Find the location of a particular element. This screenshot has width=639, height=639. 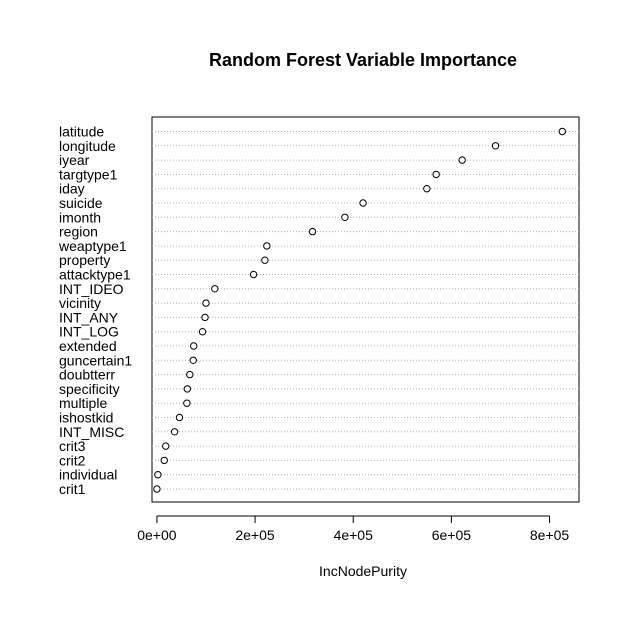

variable-label: INT_LOG is located at coordinates (89, 332).